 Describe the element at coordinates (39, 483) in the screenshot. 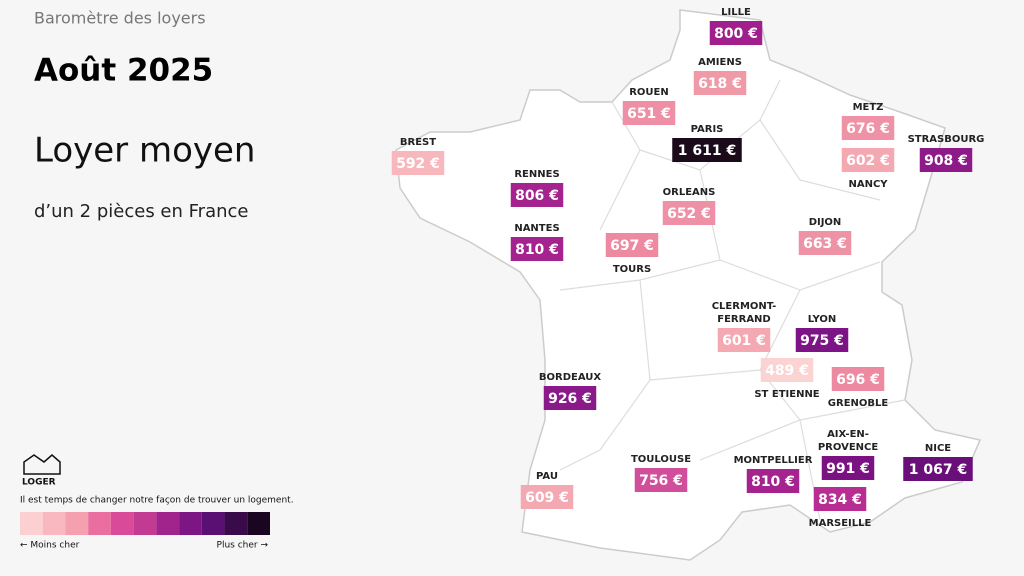

I see `brand-name: LOGER` at that location.